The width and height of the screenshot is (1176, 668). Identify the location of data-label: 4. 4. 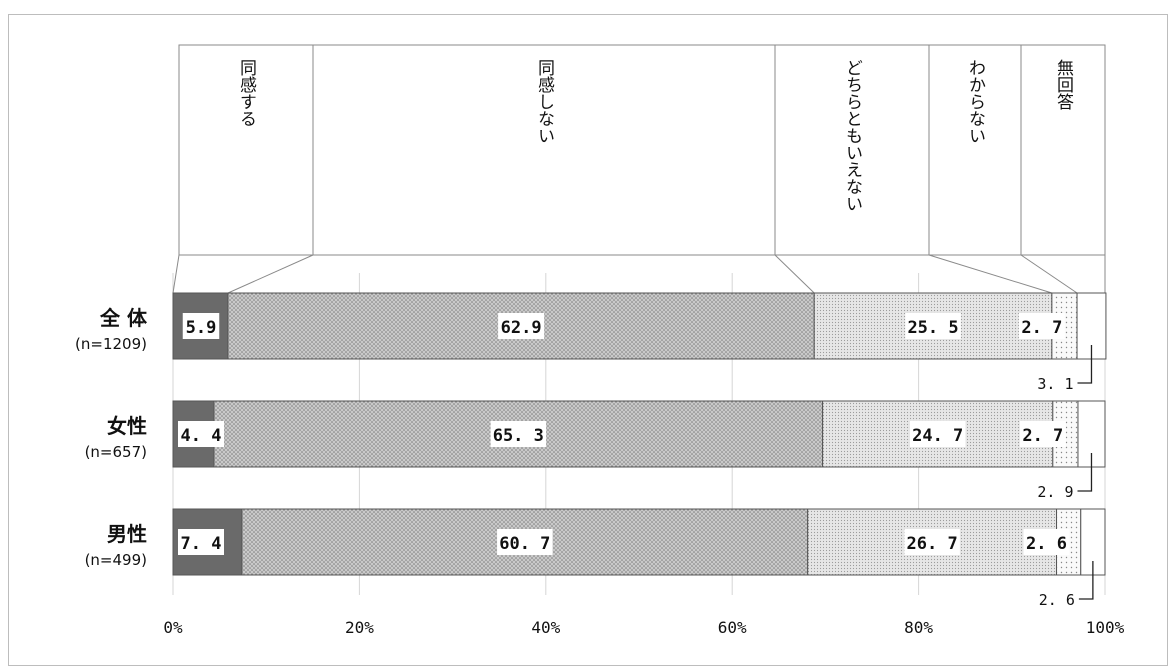
(201, 436).